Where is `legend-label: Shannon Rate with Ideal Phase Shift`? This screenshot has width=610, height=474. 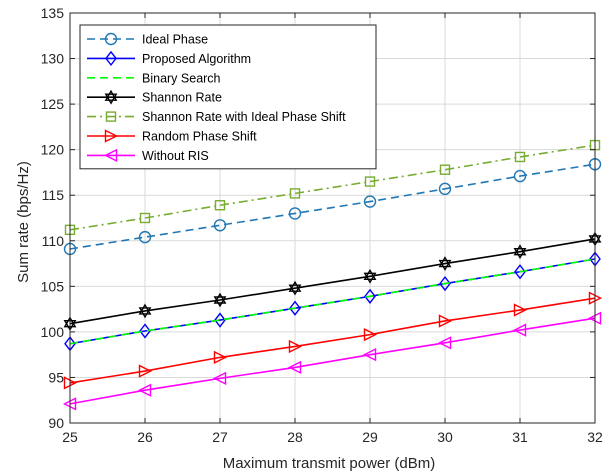
legend-label: Shannon Rate with Ideal Phase Shift is located at coordinates (244, 117).